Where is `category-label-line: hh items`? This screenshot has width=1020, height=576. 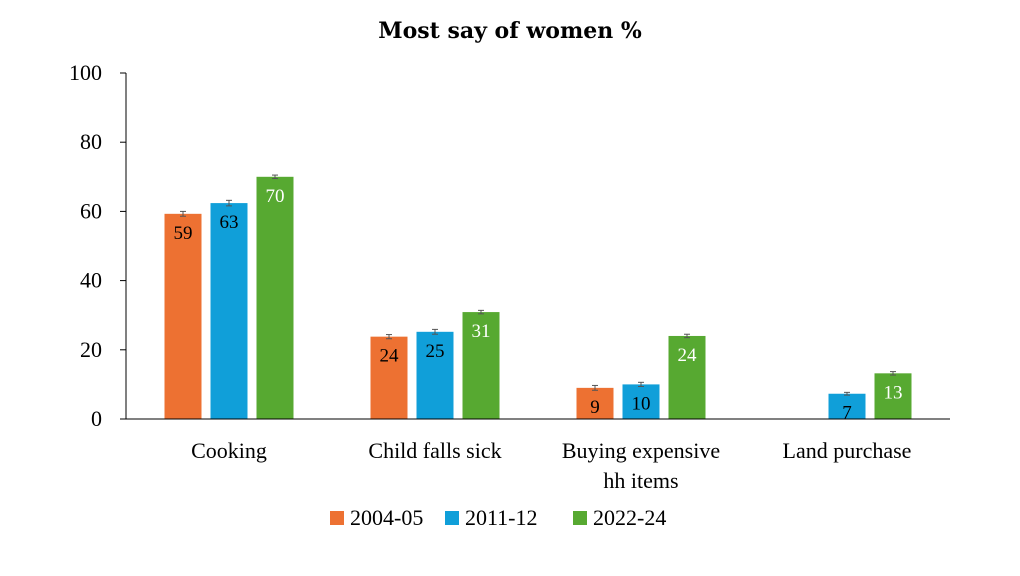 category-label-line: hh items is located at coordinates (640, 480).